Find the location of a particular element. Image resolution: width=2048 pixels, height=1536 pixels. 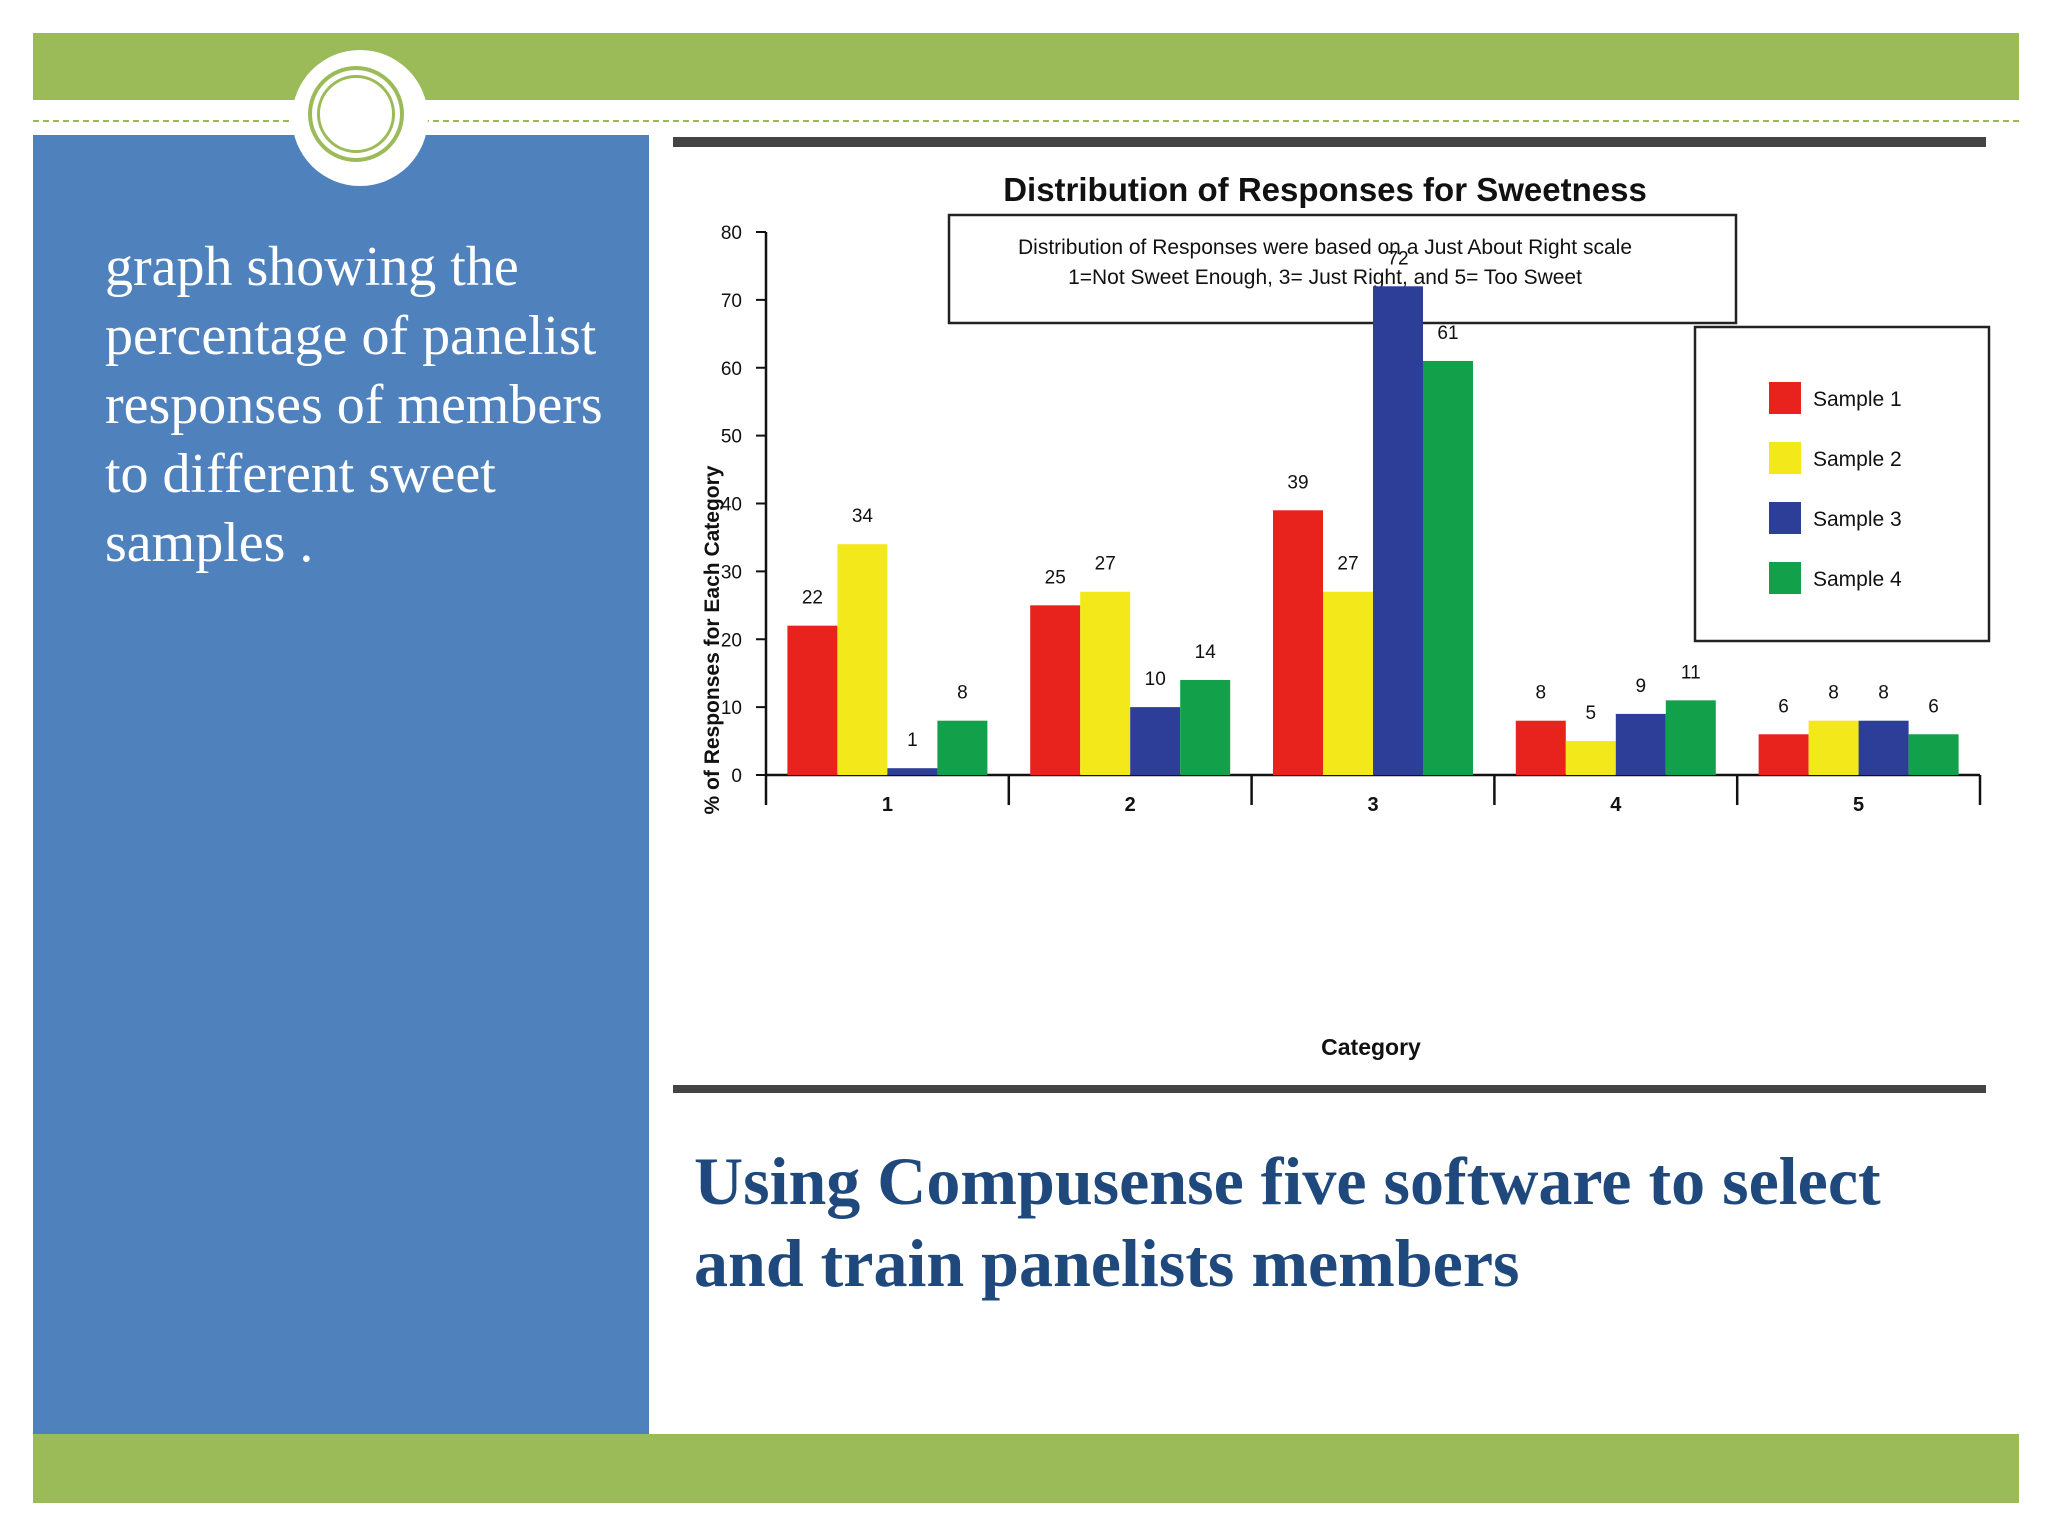

legend-label: Sample 2 is located at coordinates (1857, 459).